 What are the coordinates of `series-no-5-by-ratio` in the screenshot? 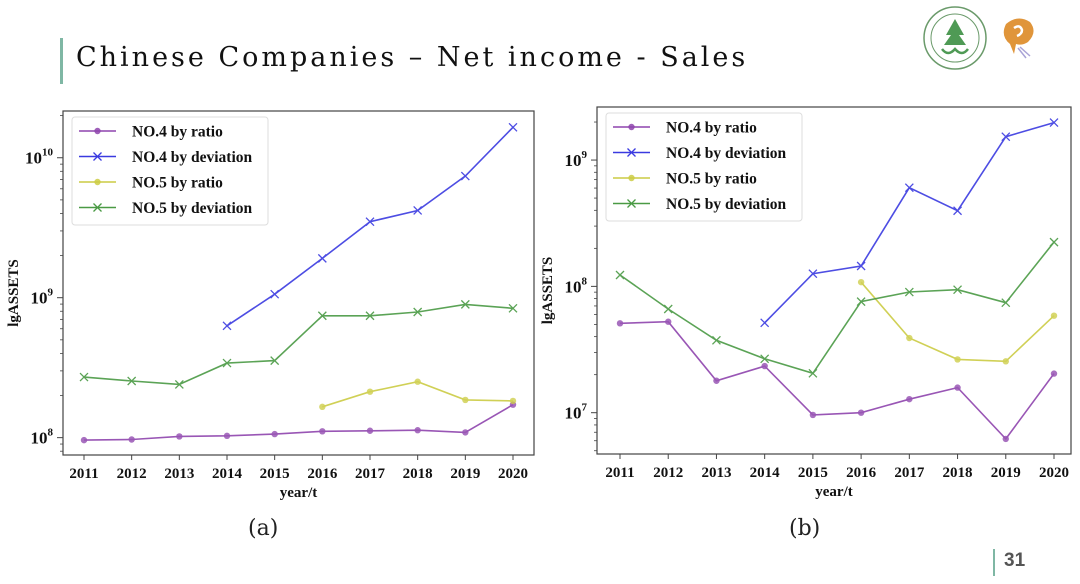 It's located at (418, 394).